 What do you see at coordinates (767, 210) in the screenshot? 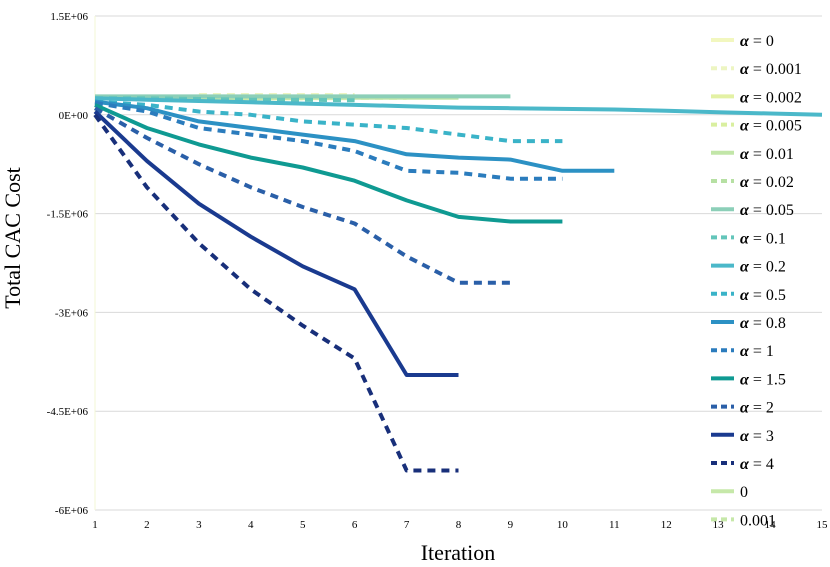
I see `legend-label: α = 0.05` at bounding box center [767, 210].